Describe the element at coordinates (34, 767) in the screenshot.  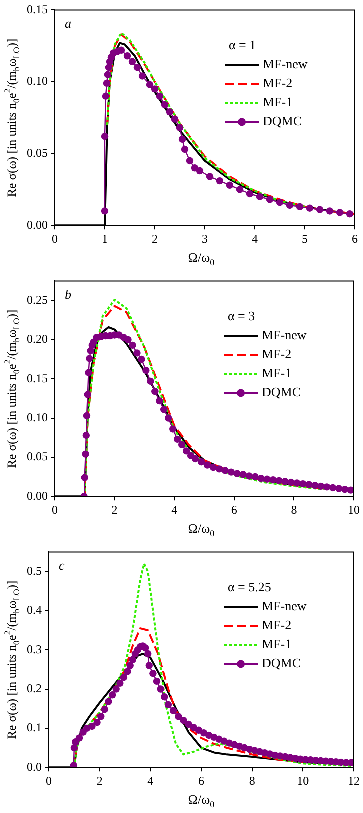
I see `y-tick-label: 0.0` at that location.